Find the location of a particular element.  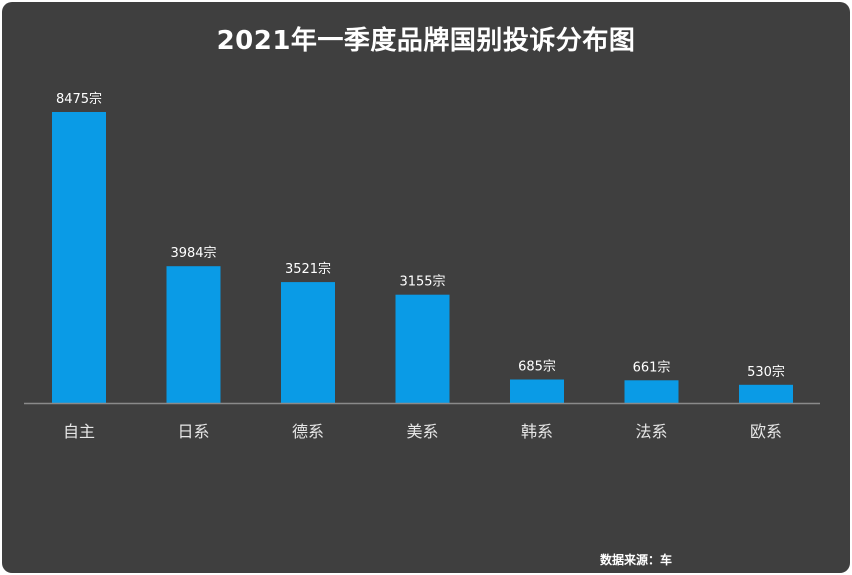

bar-韩系 is located at coordinates (537, 391).